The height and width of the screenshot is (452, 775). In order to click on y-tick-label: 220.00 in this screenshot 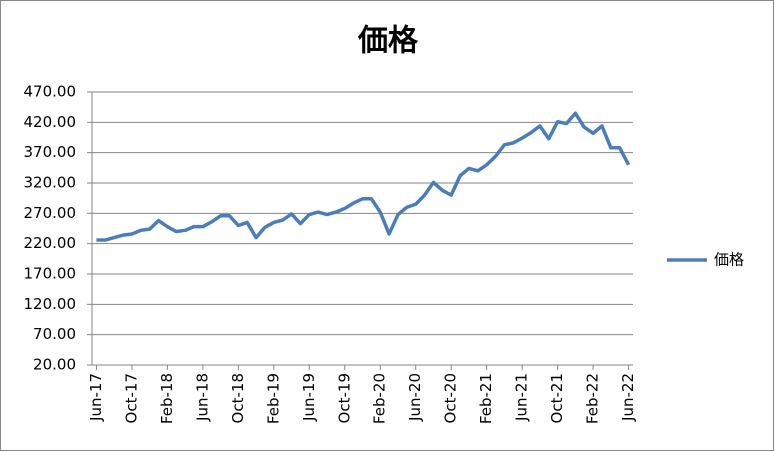, I will do `click(50, 243)`.